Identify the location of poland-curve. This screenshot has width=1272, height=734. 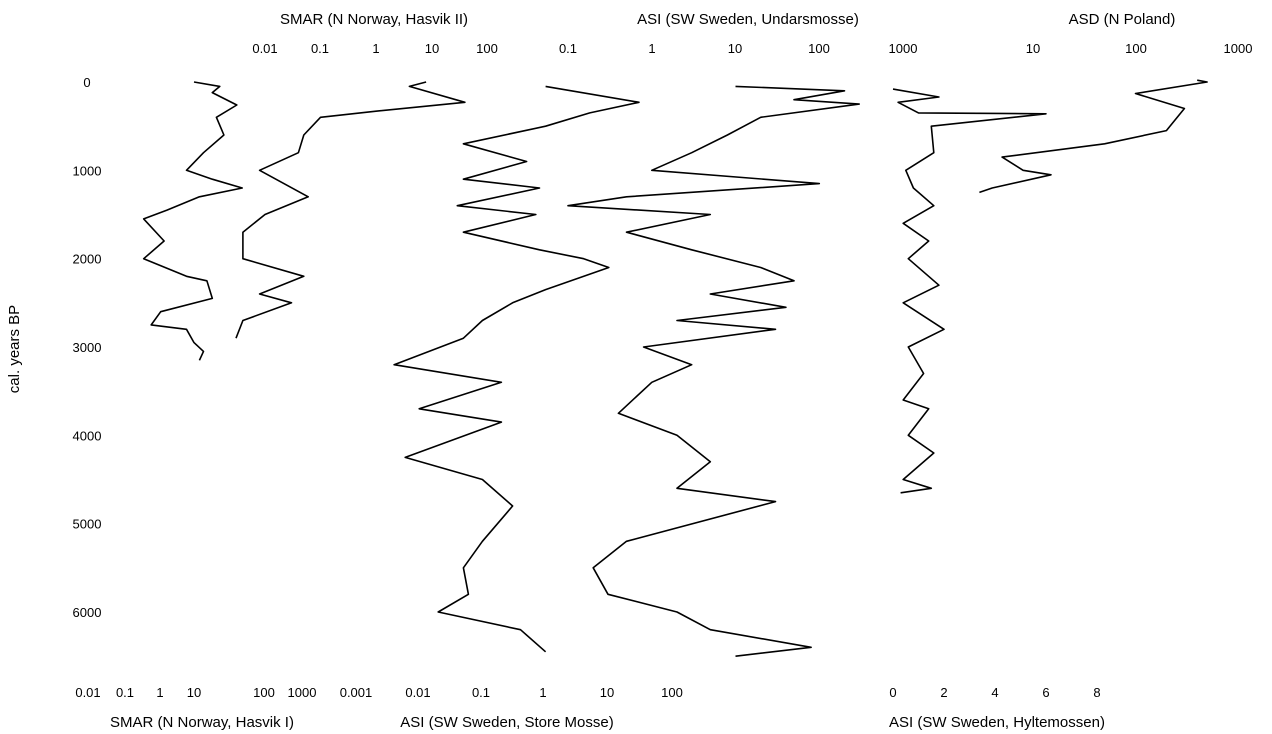
(1093, 136).